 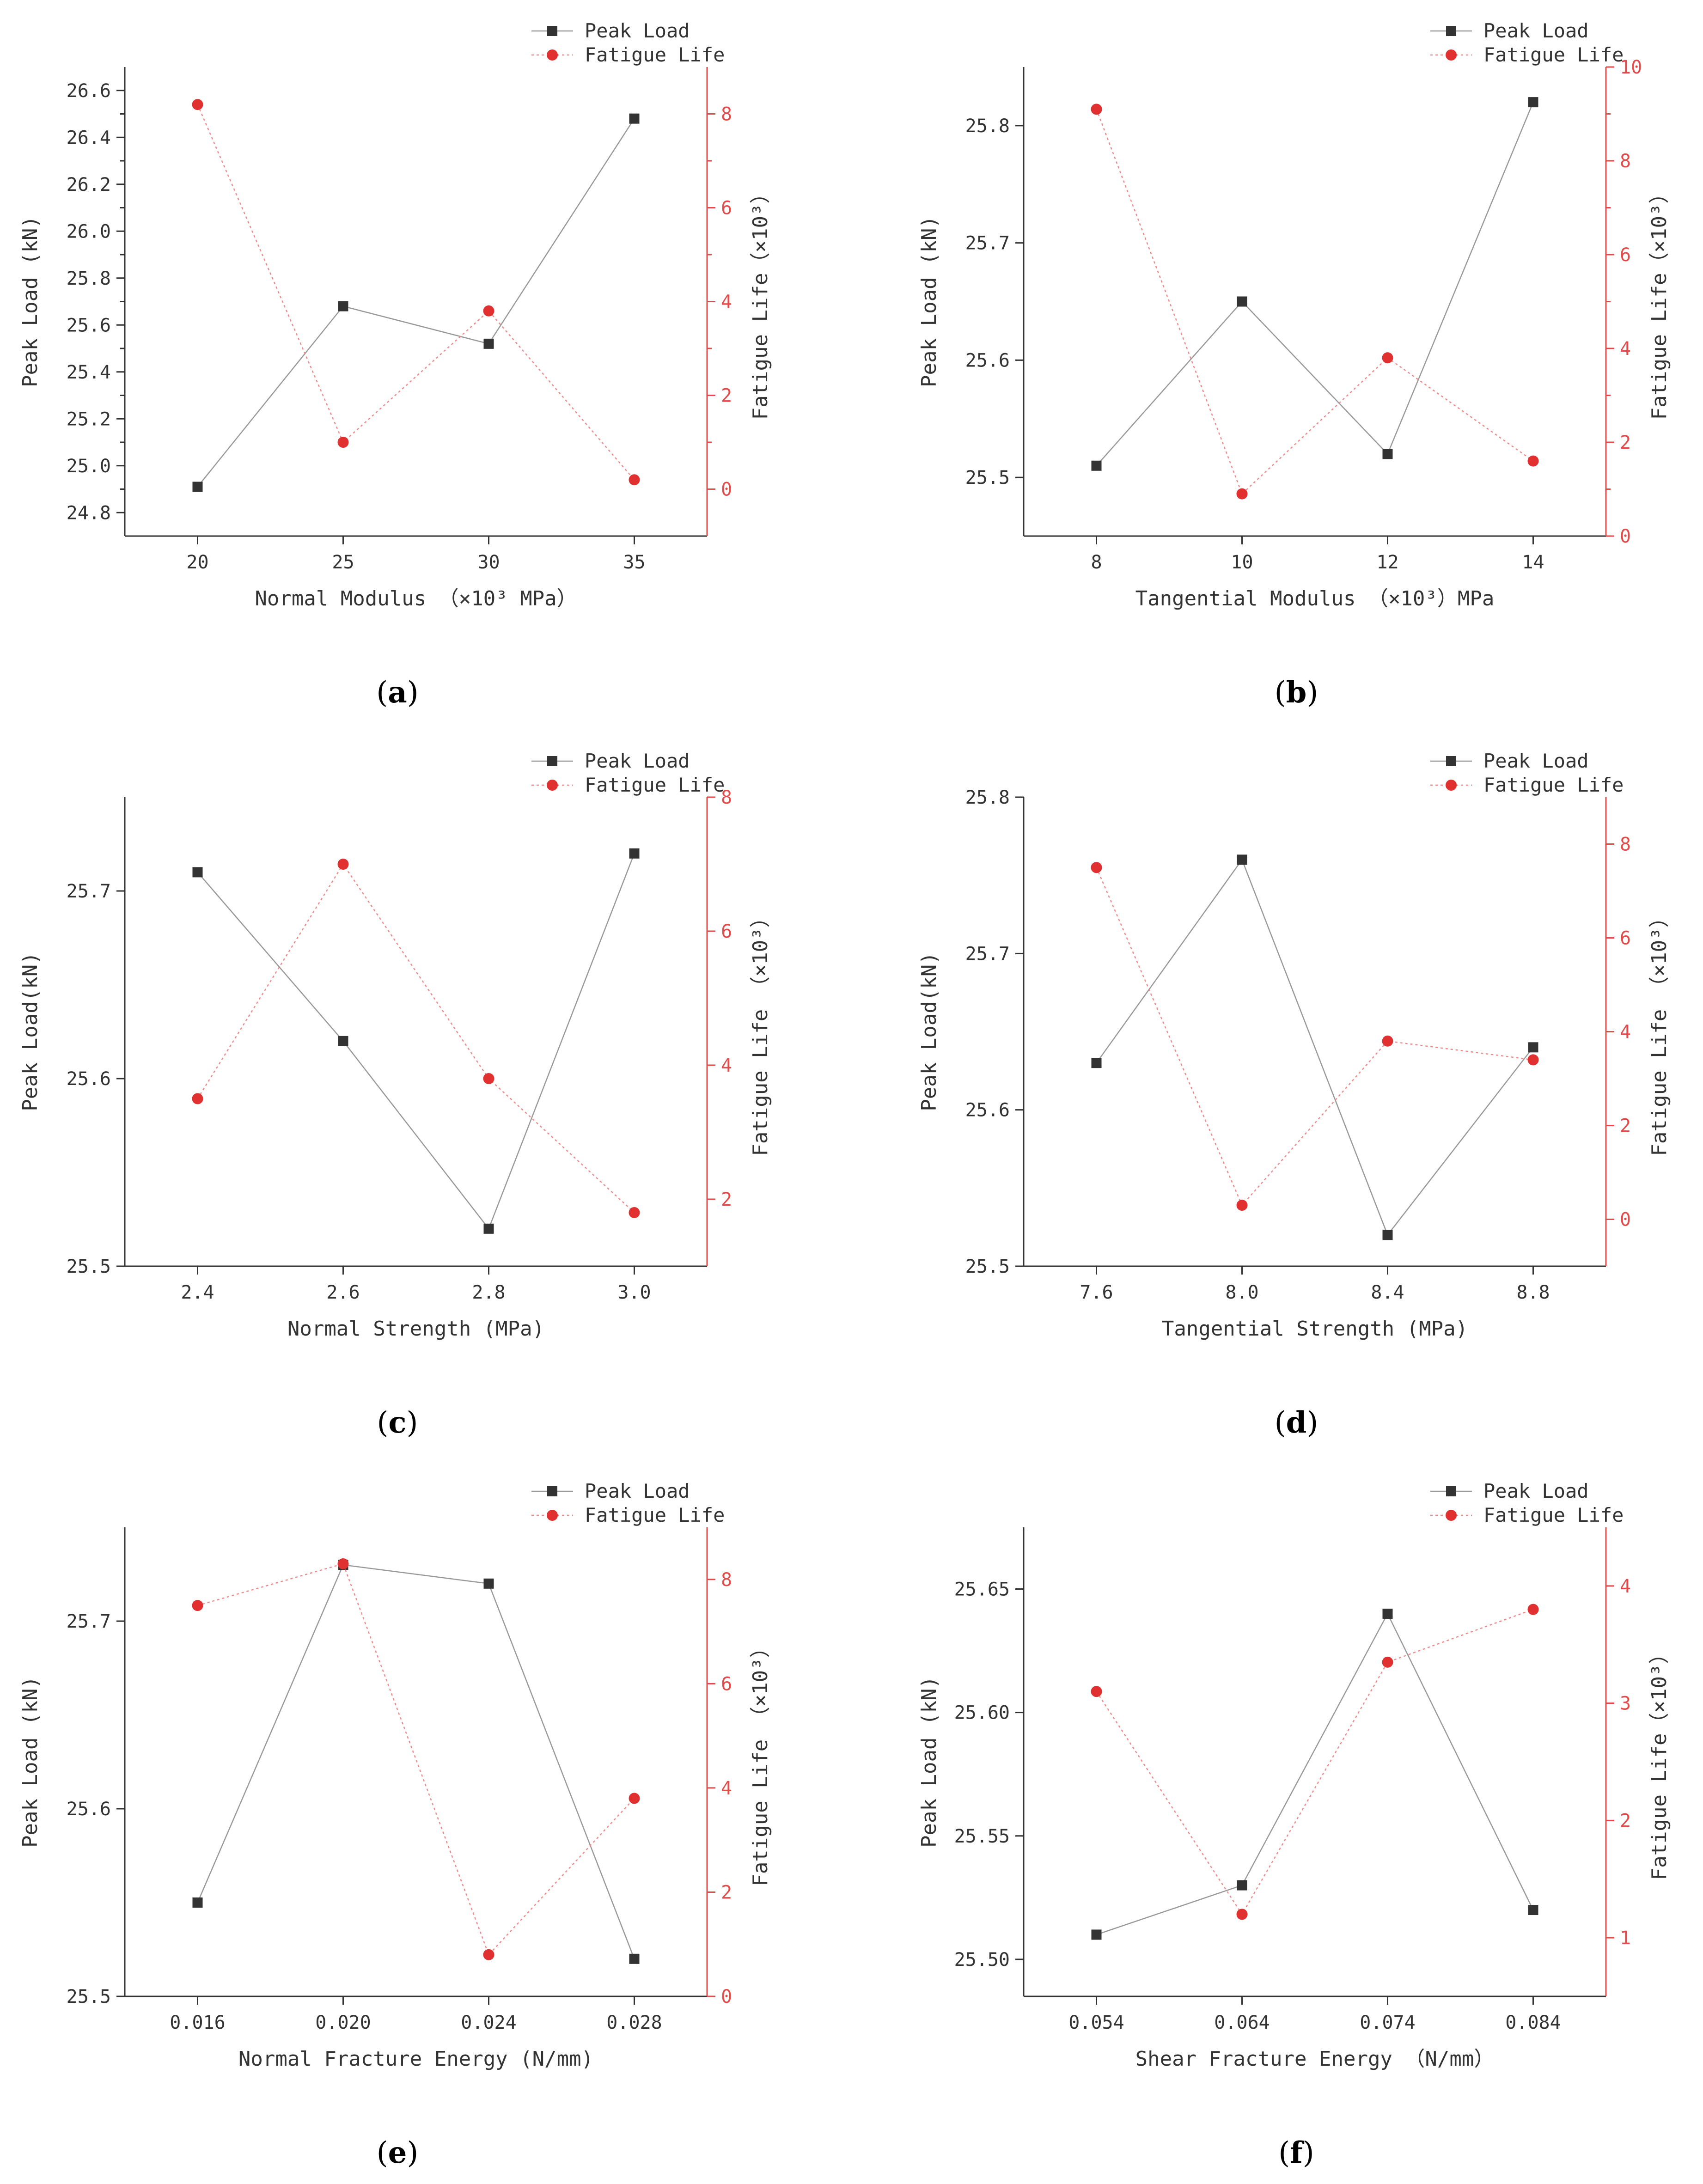 I want to click on x-axis-title: Shear Fracture Energy （N/mm）, so click(x=1315, y=2059).